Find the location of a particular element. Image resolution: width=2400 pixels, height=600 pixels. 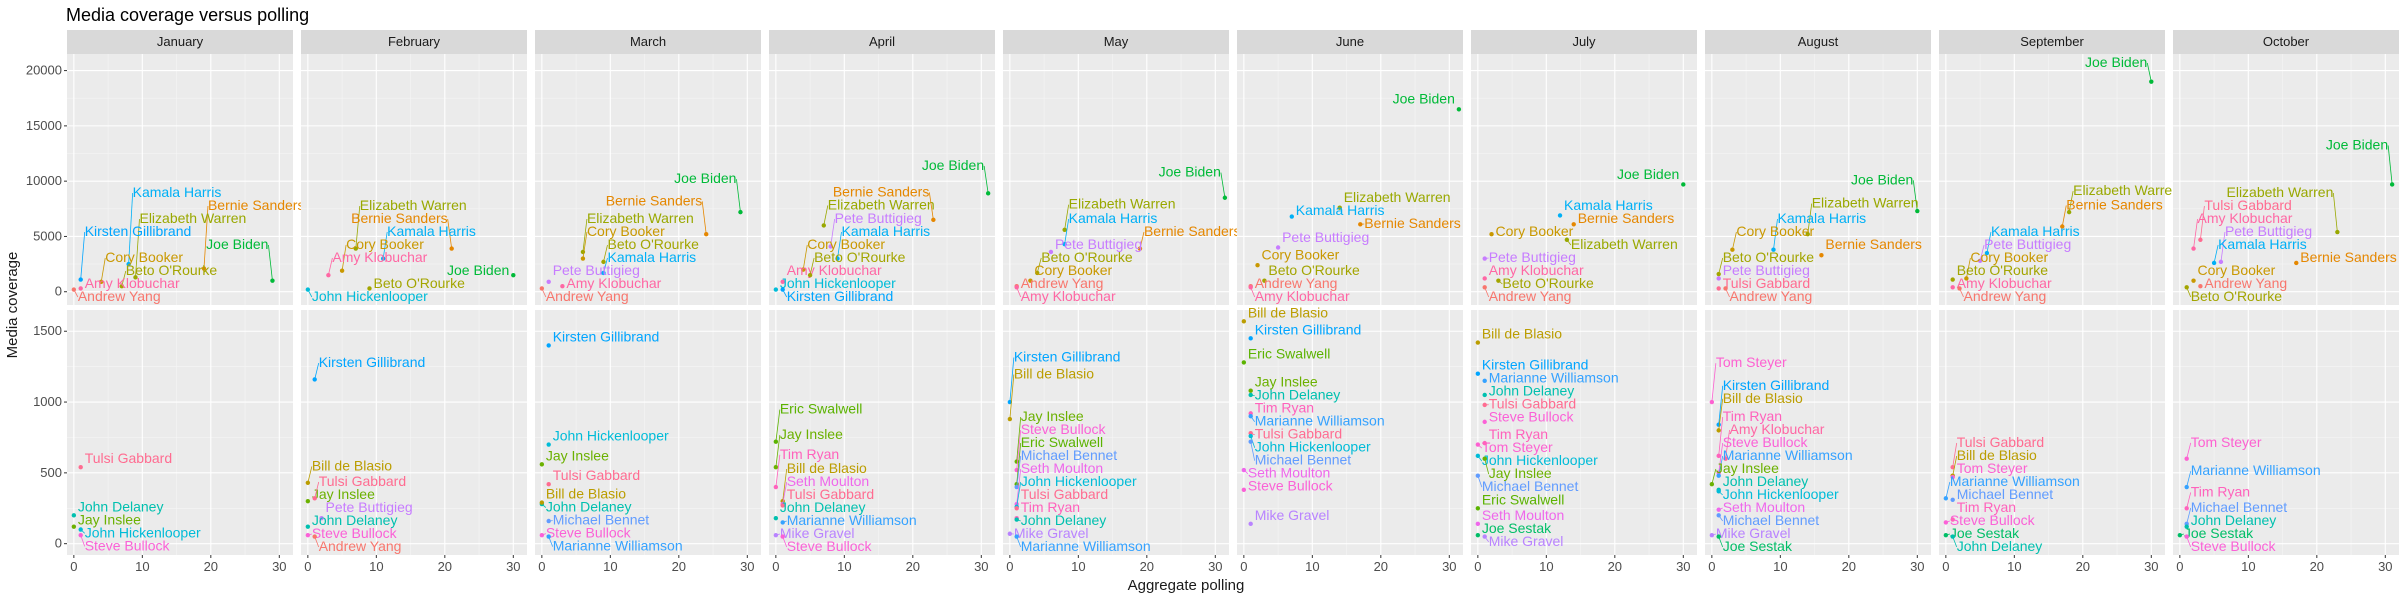

label-leader-beto-o-rourke is located at coordinates (1500, 282).